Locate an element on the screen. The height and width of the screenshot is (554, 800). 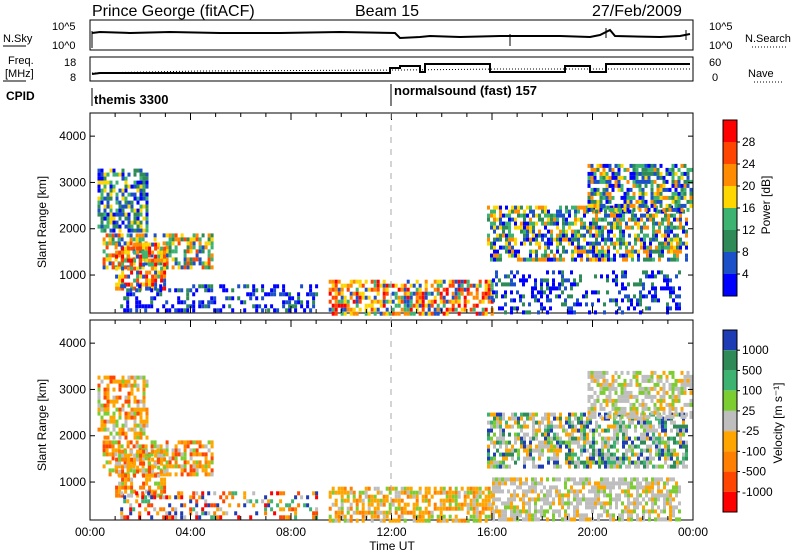
nsearch-label: N.Search is located at coordinates (768, 39).